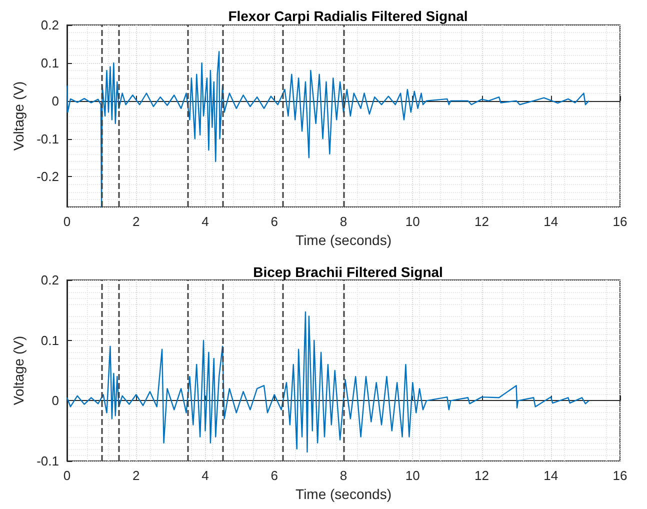 The height and width of the screenshot is (509, 647). I want to click on chart-title: Bicep Brachii Filtered Signal, so click(348, 272).